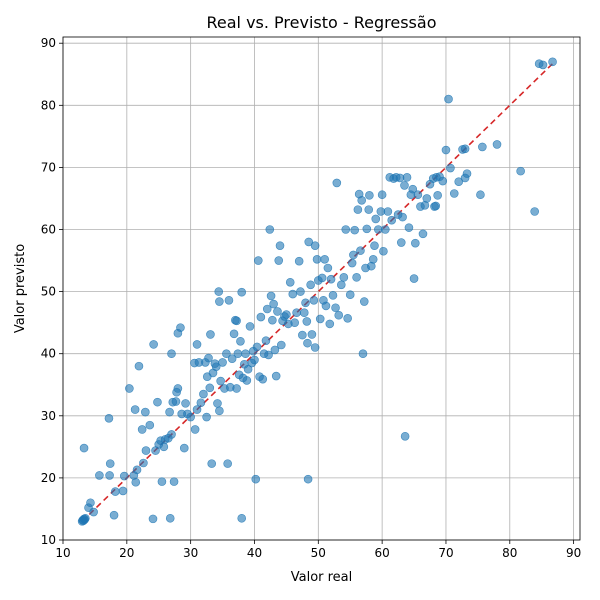  Describe the element at coordinates (254, 553) in the screenshot. I see `x-tick-label: 40` at that location.